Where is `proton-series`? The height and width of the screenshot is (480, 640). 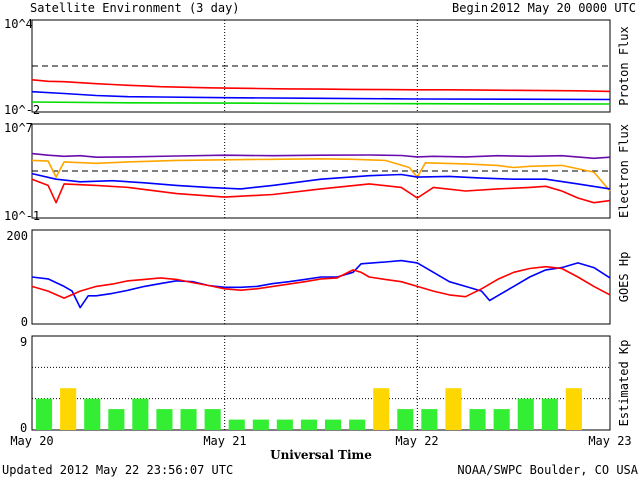 proton-series is located at coordinates (321, 85).